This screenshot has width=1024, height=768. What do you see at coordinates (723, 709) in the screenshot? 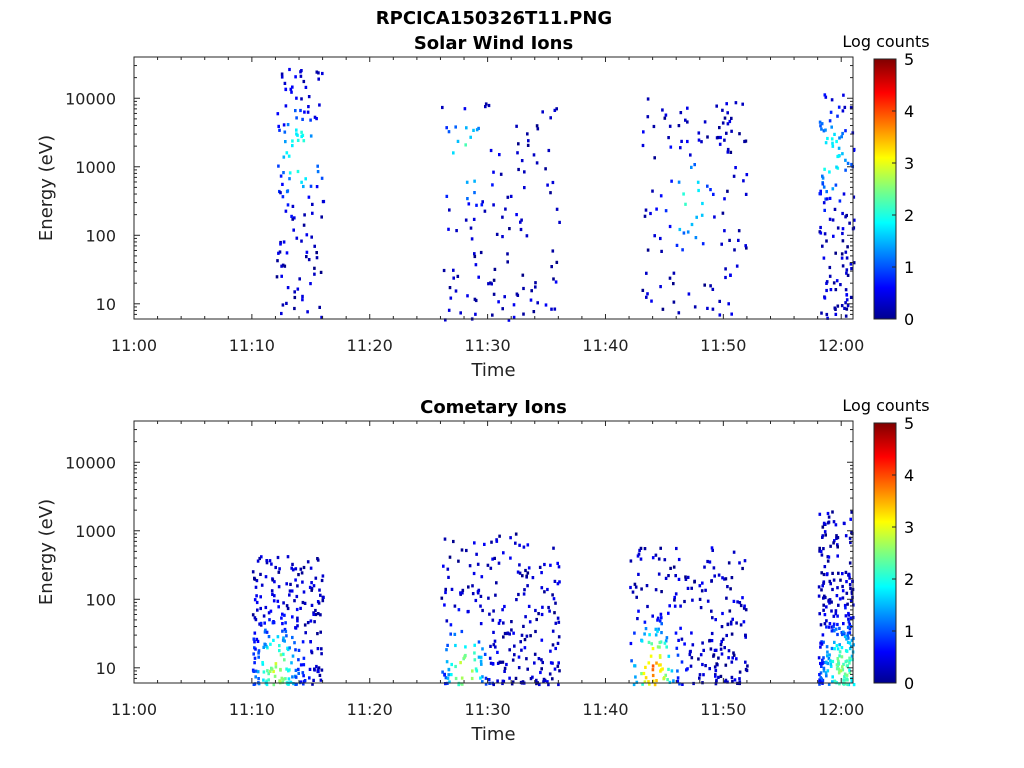
I see `x-tick-label: 11:50` at bounding box center [723, 709].